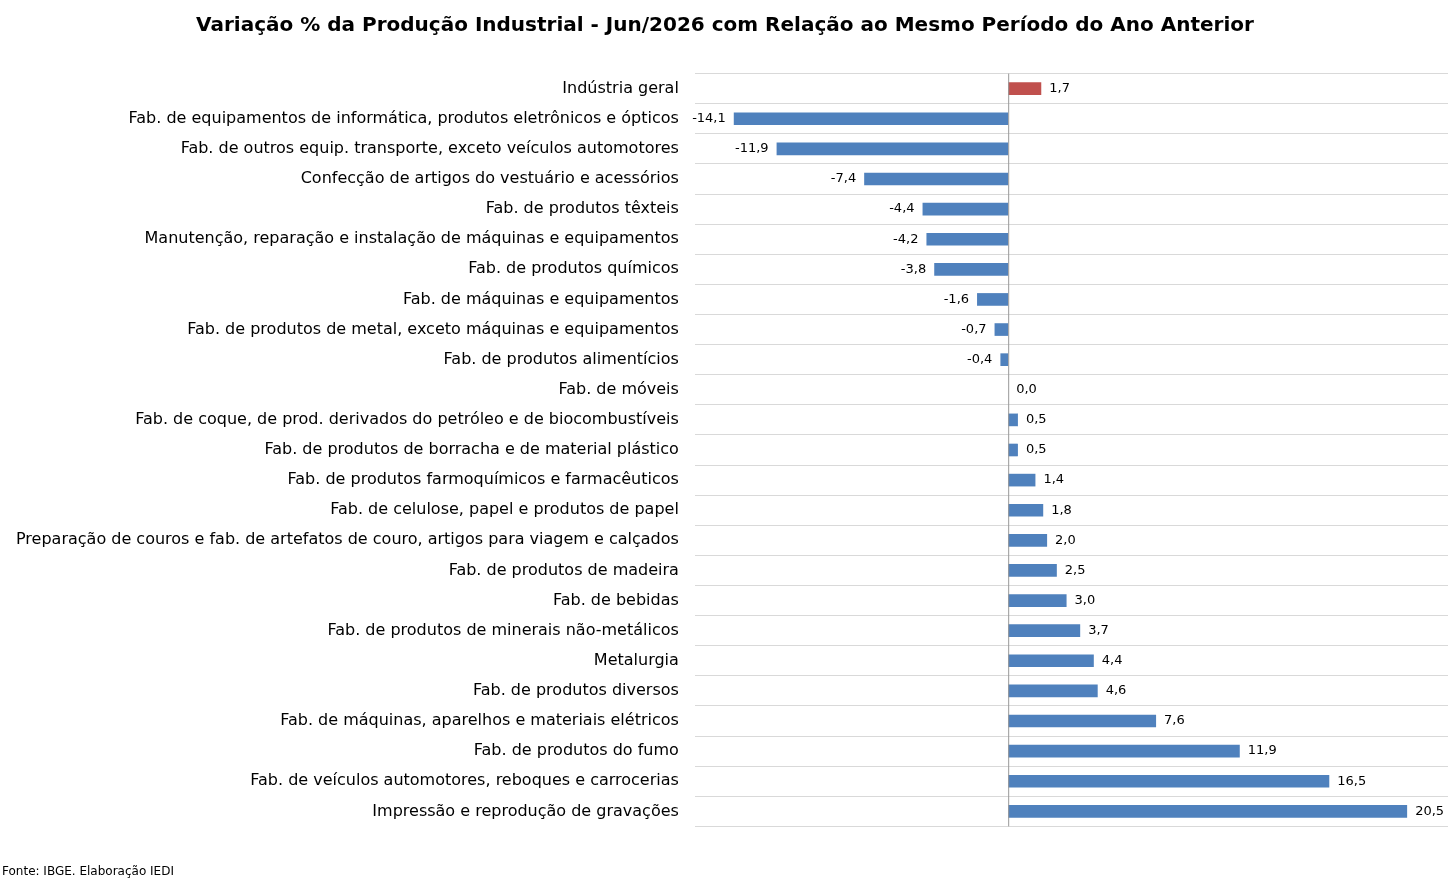 The width and height of the screenshot is (1450, 884). Describe the element at coordinates (1075, 569) in the screenshot. I see `data-label: 2,5` at that location.